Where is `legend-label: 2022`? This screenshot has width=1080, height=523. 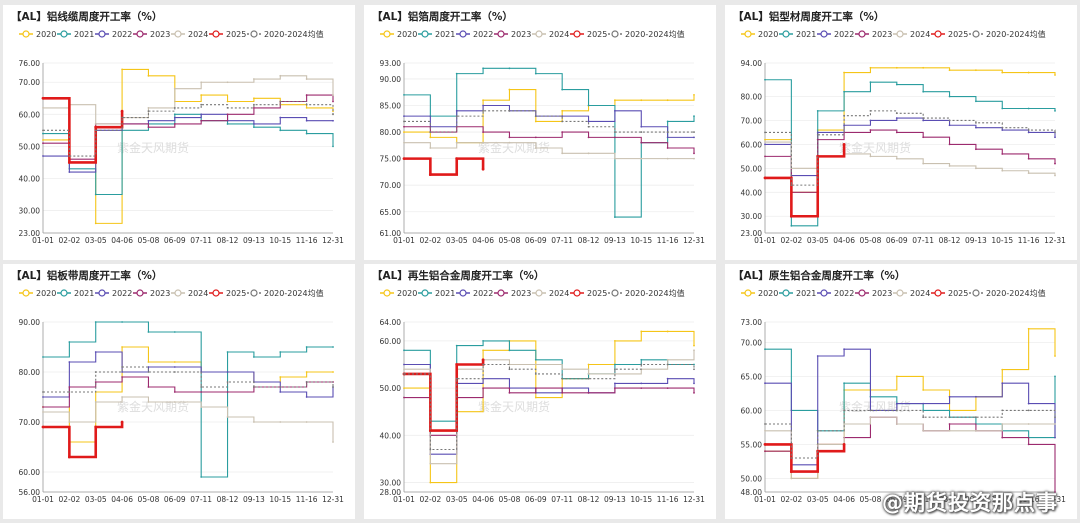
legend-label: 2022 is located at coordinates (122, 293).